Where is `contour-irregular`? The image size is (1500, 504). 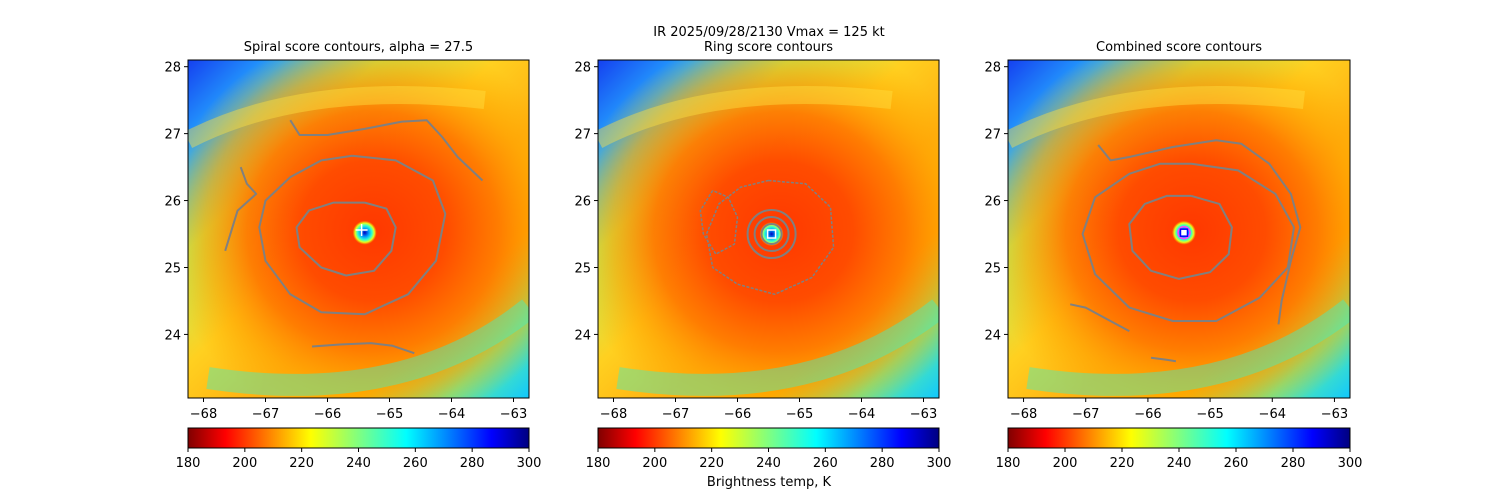 contour-irregular is located at coordinates (770, 237).